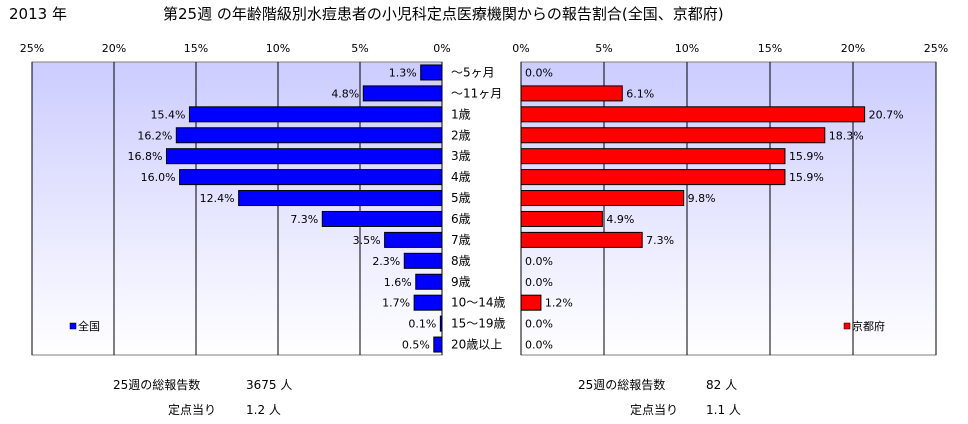  I want to click on category-label: 4歳, so click(461, 177).